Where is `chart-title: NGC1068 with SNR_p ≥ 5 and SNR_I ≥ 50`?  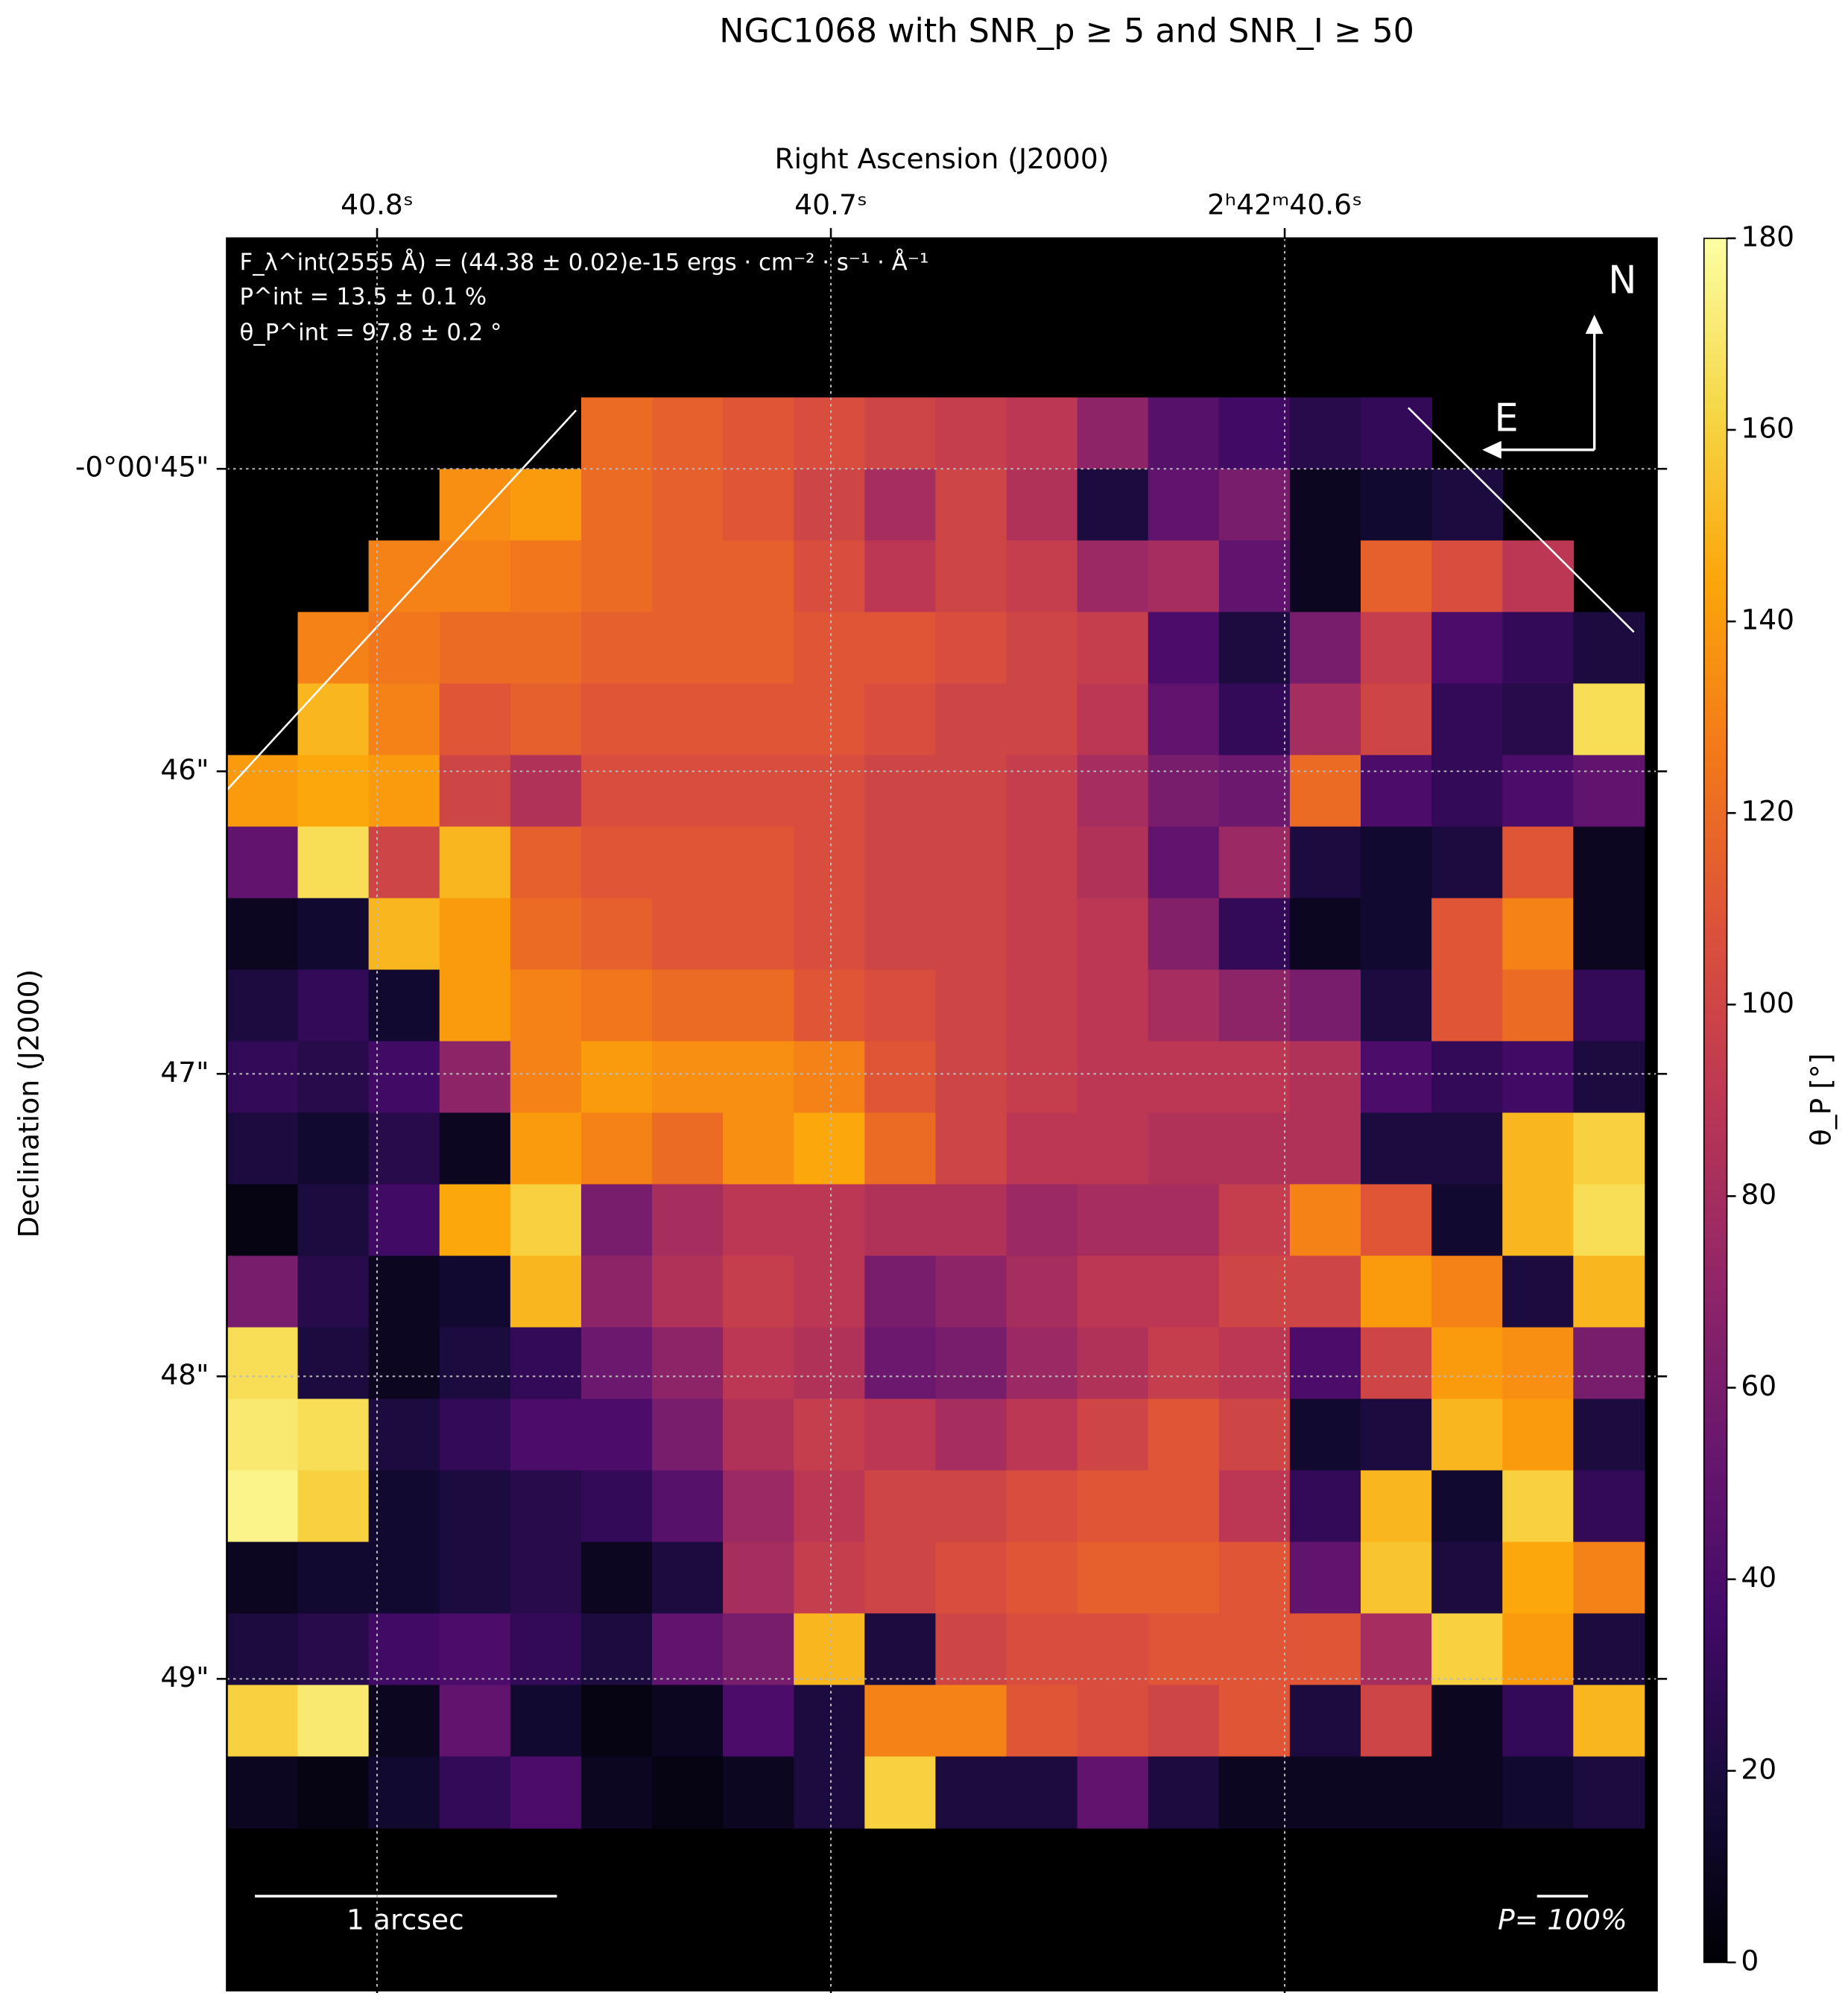
chart-title: NGC1068 with SNR_p ≥ 5 and SNR_I ≥ 50 is located at coordinates (1066, 31).